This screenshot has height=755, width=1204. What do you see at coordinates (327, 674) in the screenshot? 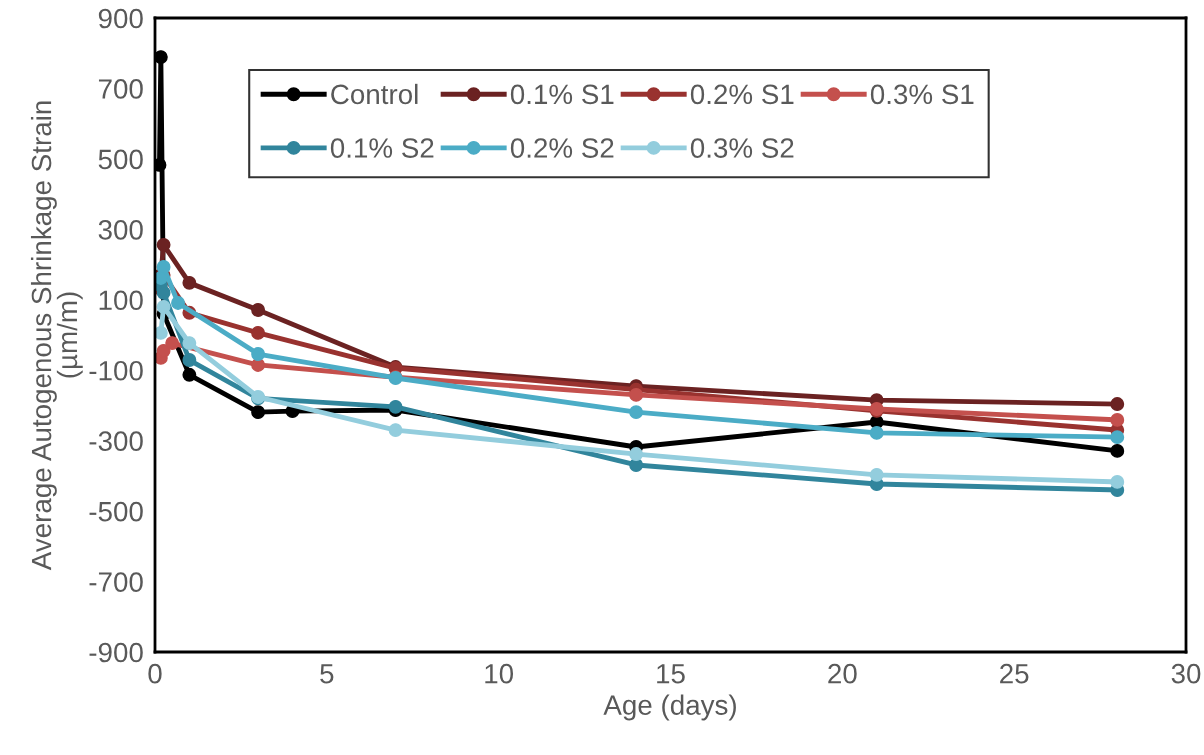
I see `x-tick-label: 5` at bounding box center [327, 674].